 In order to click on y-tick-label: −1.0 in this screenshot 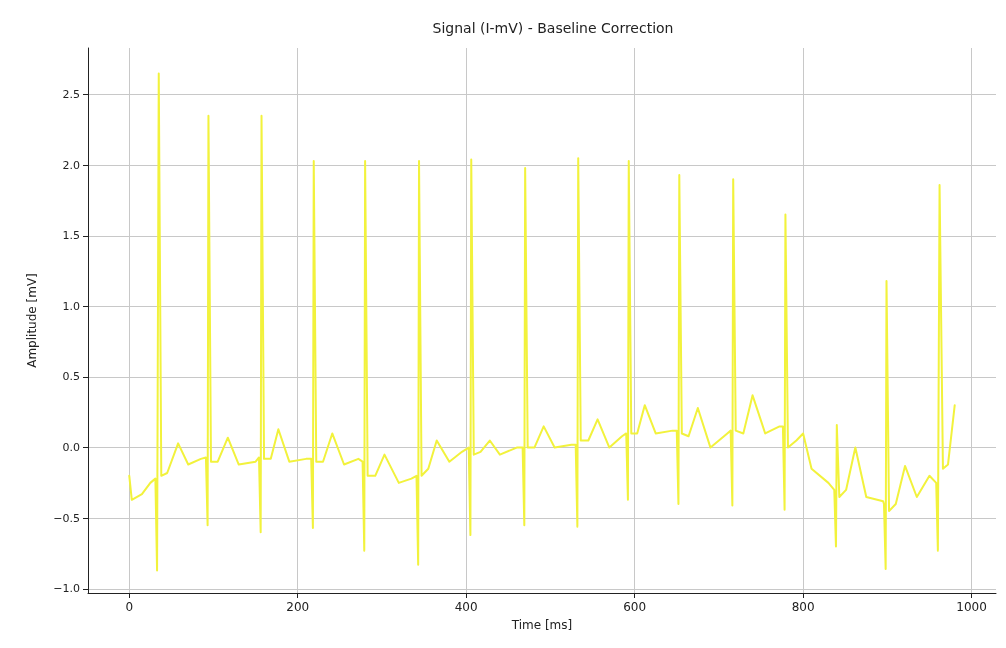, I will do `click(66, 589)`.